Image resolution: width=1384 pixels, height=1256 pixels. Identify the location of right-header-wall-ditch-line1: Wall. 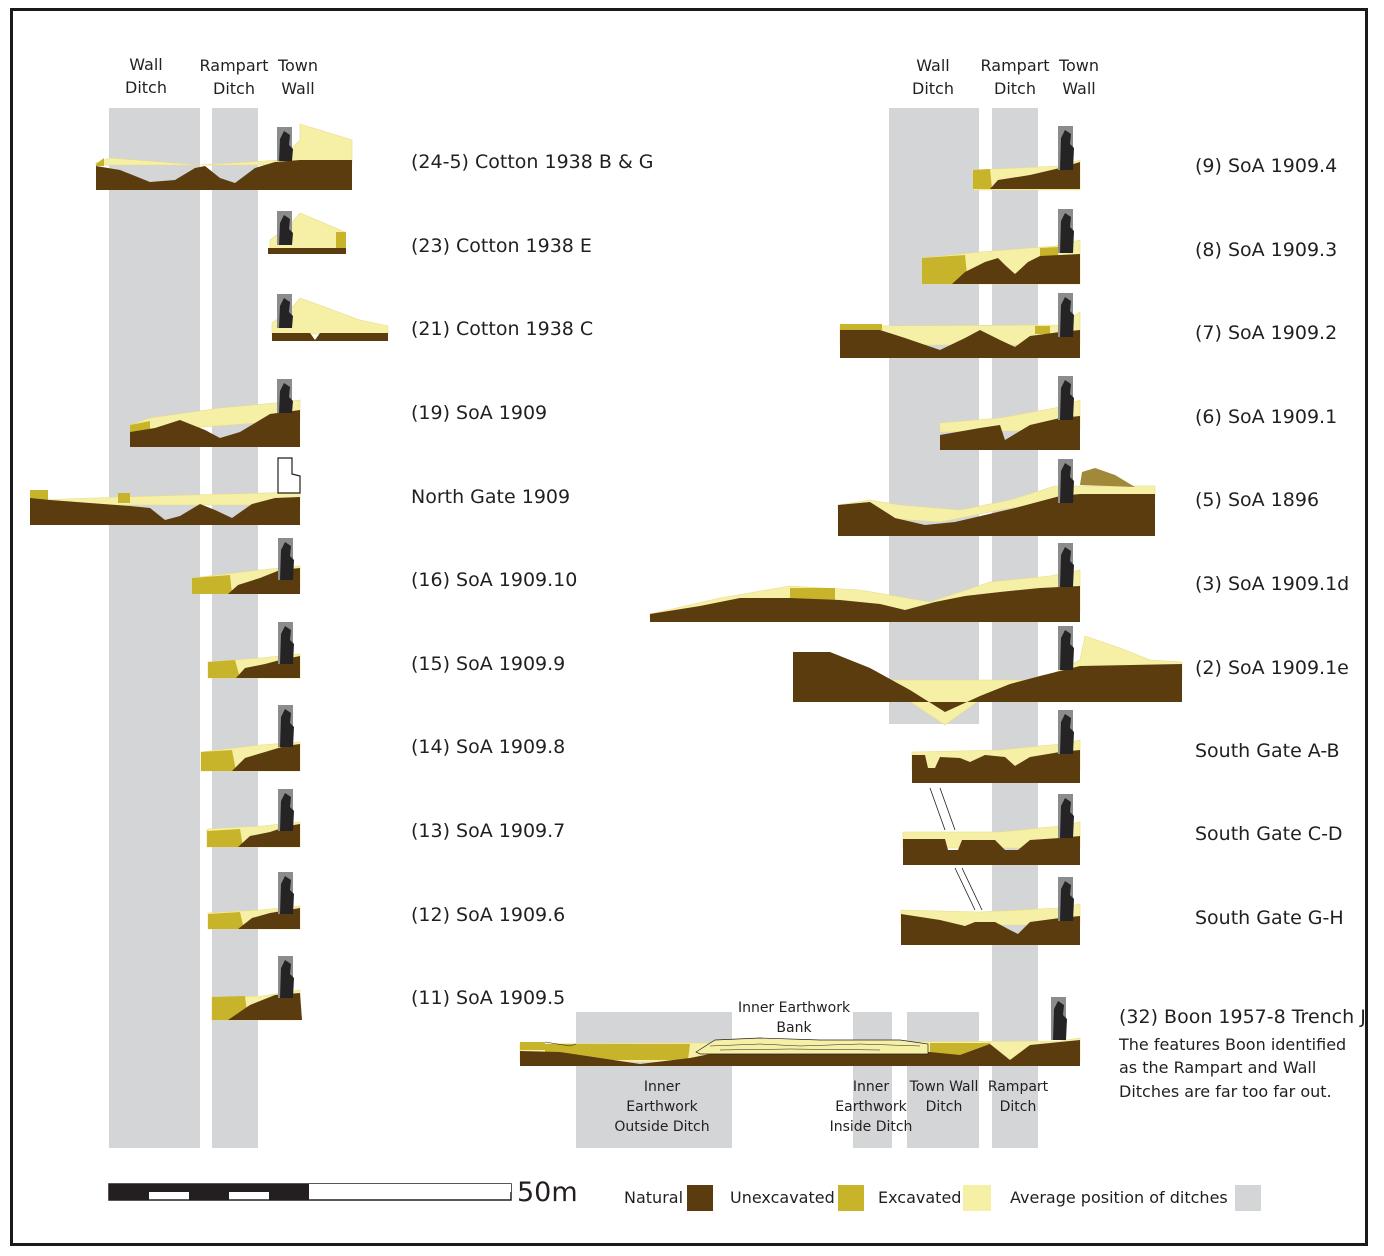
(933, 65).